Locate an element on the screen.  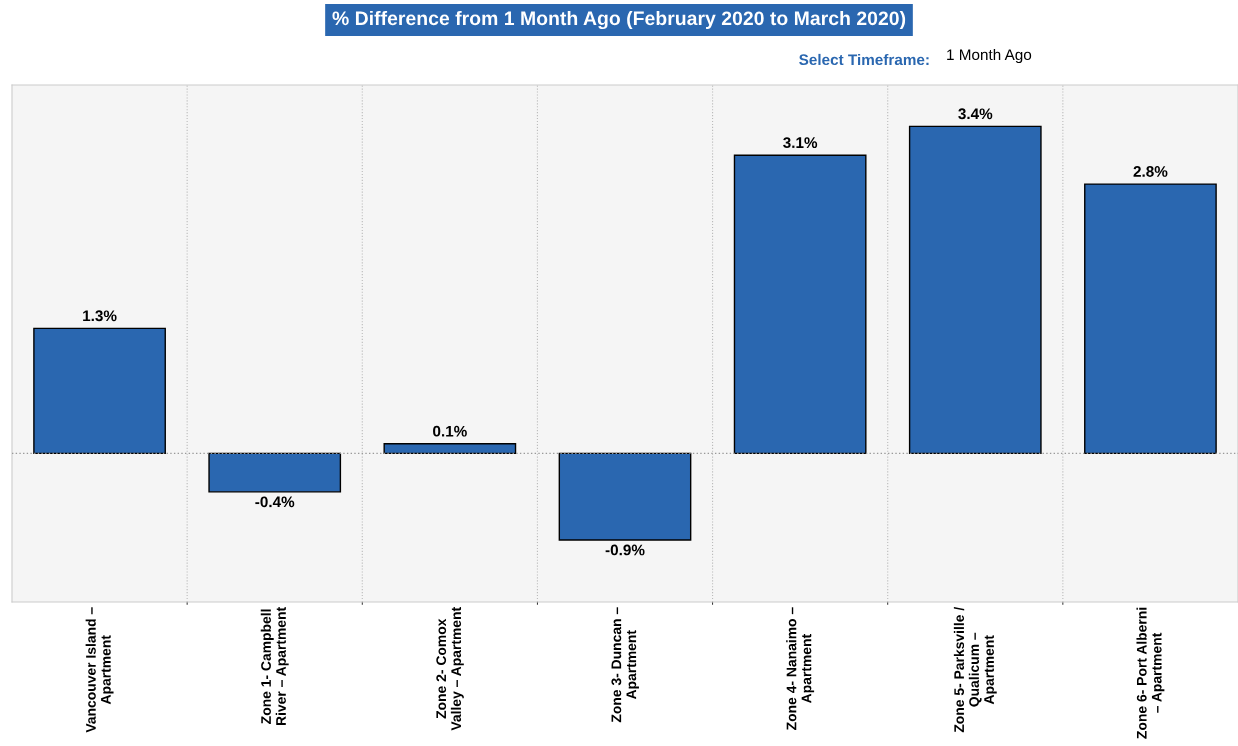
x-tick-label: Zone 5- Parksville / Qualicum – Apartment is located at coordinates (975, 669).